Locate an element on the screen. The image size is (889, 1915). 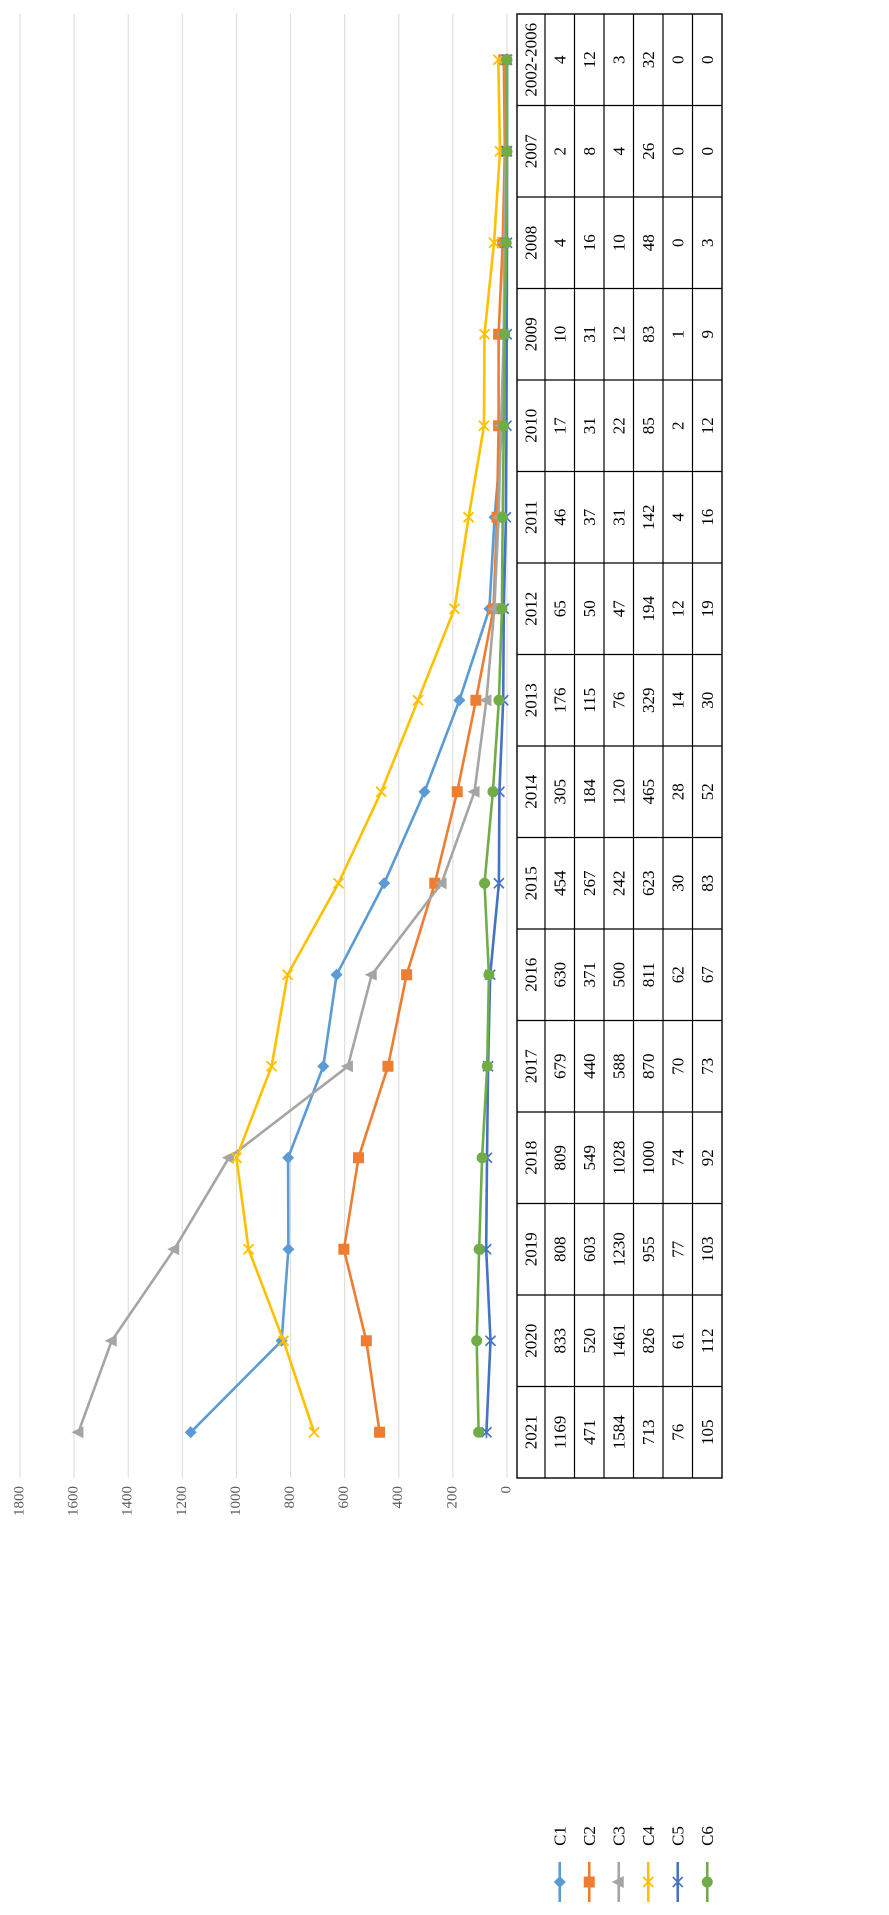
series-line-c5 is located at coordinates (496, 746).